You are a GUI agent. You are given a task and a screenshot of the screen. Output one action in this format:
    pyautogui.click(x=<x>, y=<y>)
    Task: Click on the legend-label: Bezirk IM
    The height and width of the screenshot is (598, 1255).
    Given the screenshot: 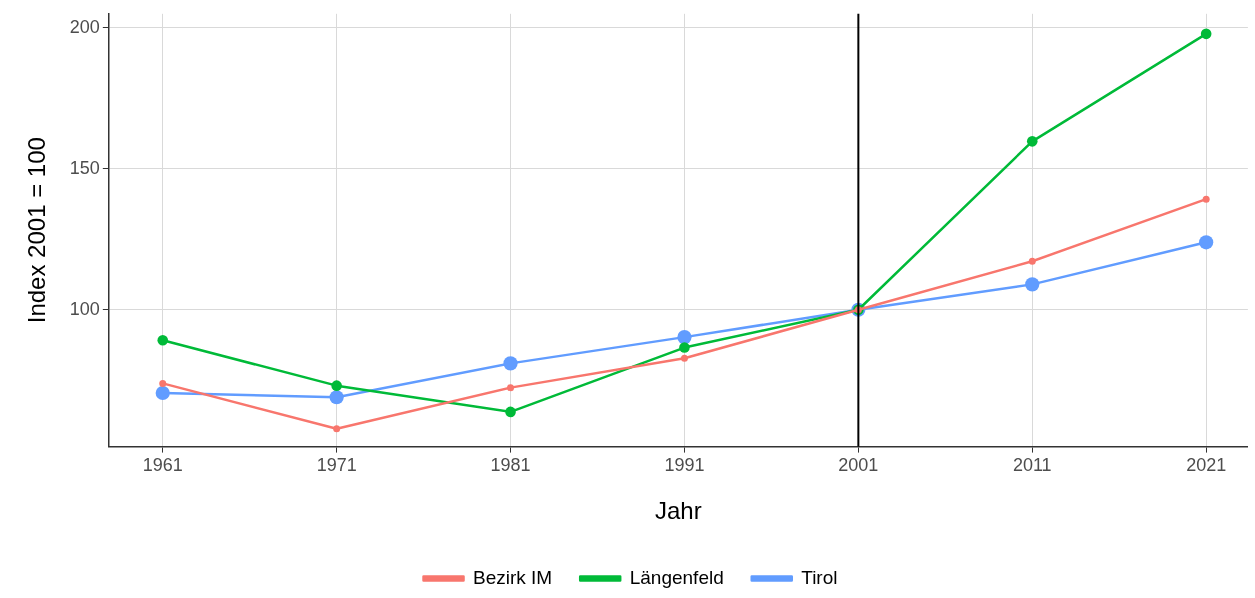 What is the action you would take?
    pyautogui.click(x=513, y=577)
    